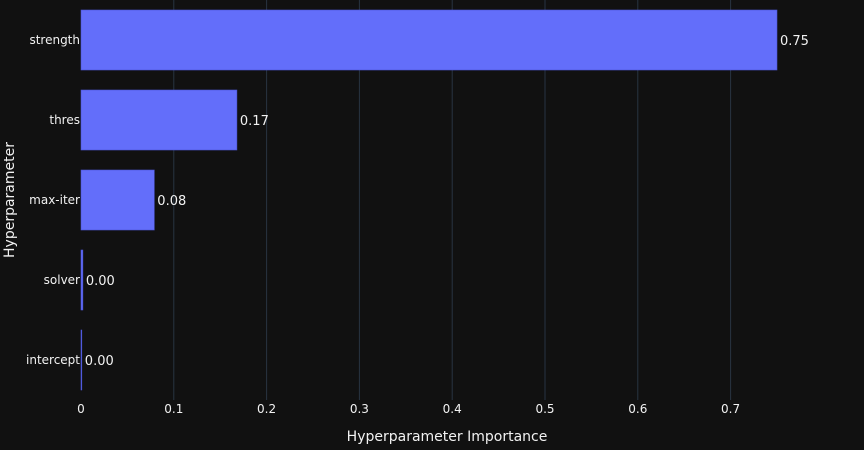 This screenshot has width=864, height=450. I want to click on data-label: 0.75, so click(794, 41).